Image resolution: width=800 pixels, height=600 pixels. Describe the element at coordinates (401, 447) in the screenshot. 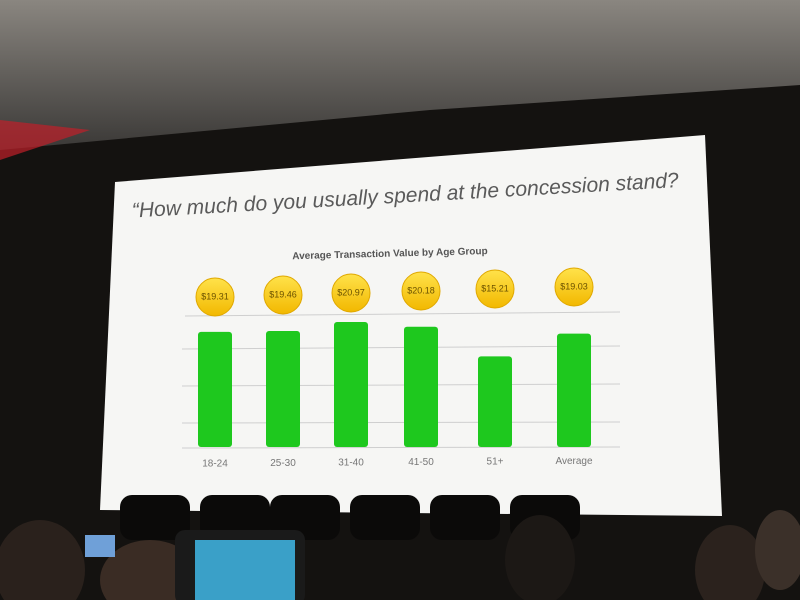

I see `axis-line` at that location.